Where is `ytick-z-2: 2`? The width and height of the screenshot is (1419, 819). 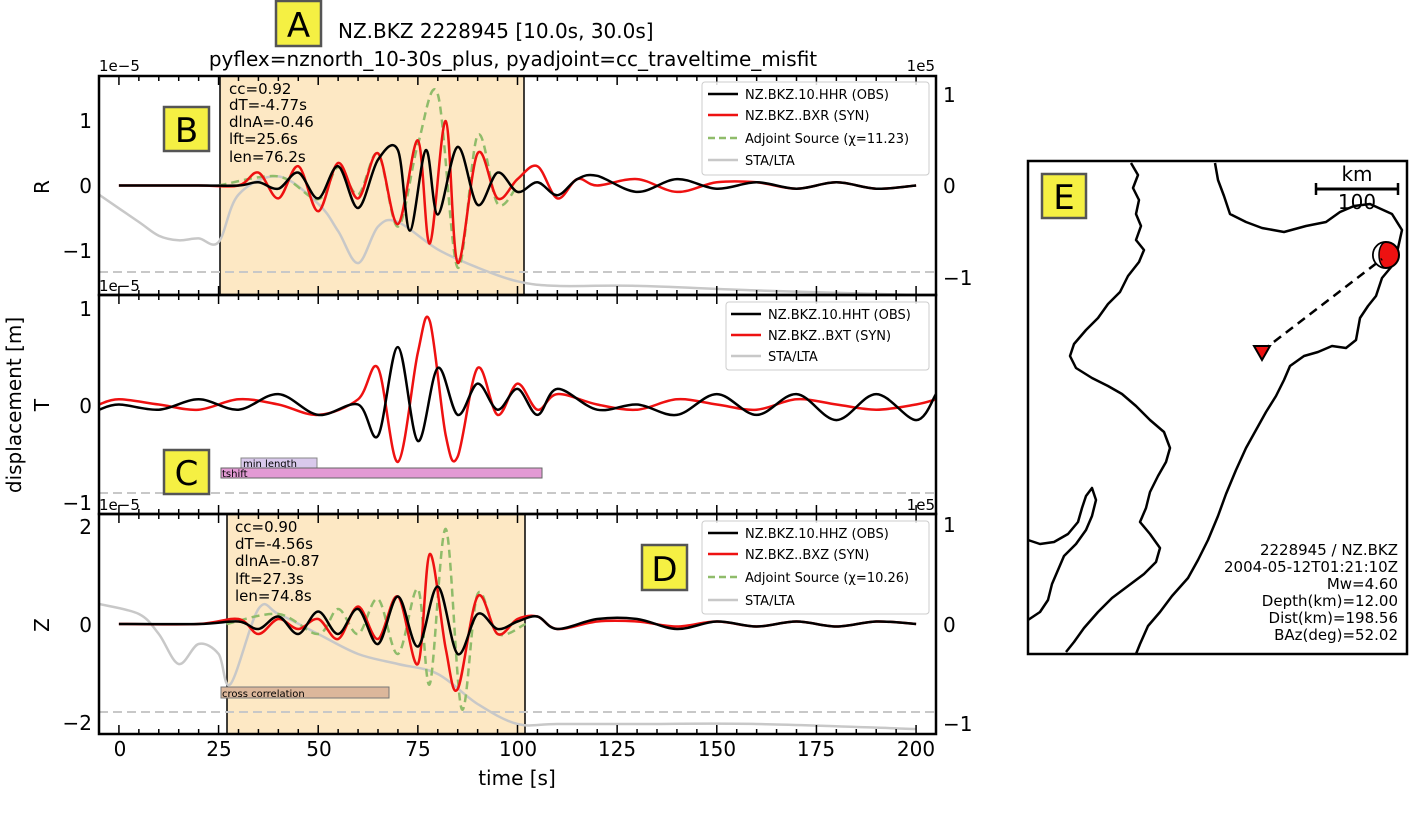 ytick-z-2: 2 is located at coordinates (85, 527).